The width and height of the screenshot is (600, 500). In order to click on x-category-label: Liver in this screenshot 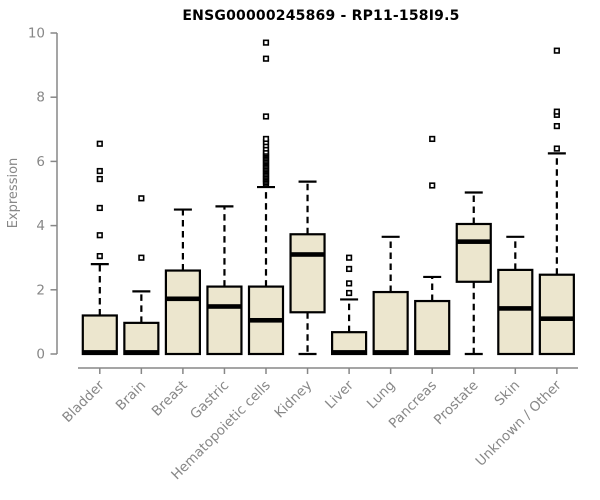, I will do `click(339, 394)`.